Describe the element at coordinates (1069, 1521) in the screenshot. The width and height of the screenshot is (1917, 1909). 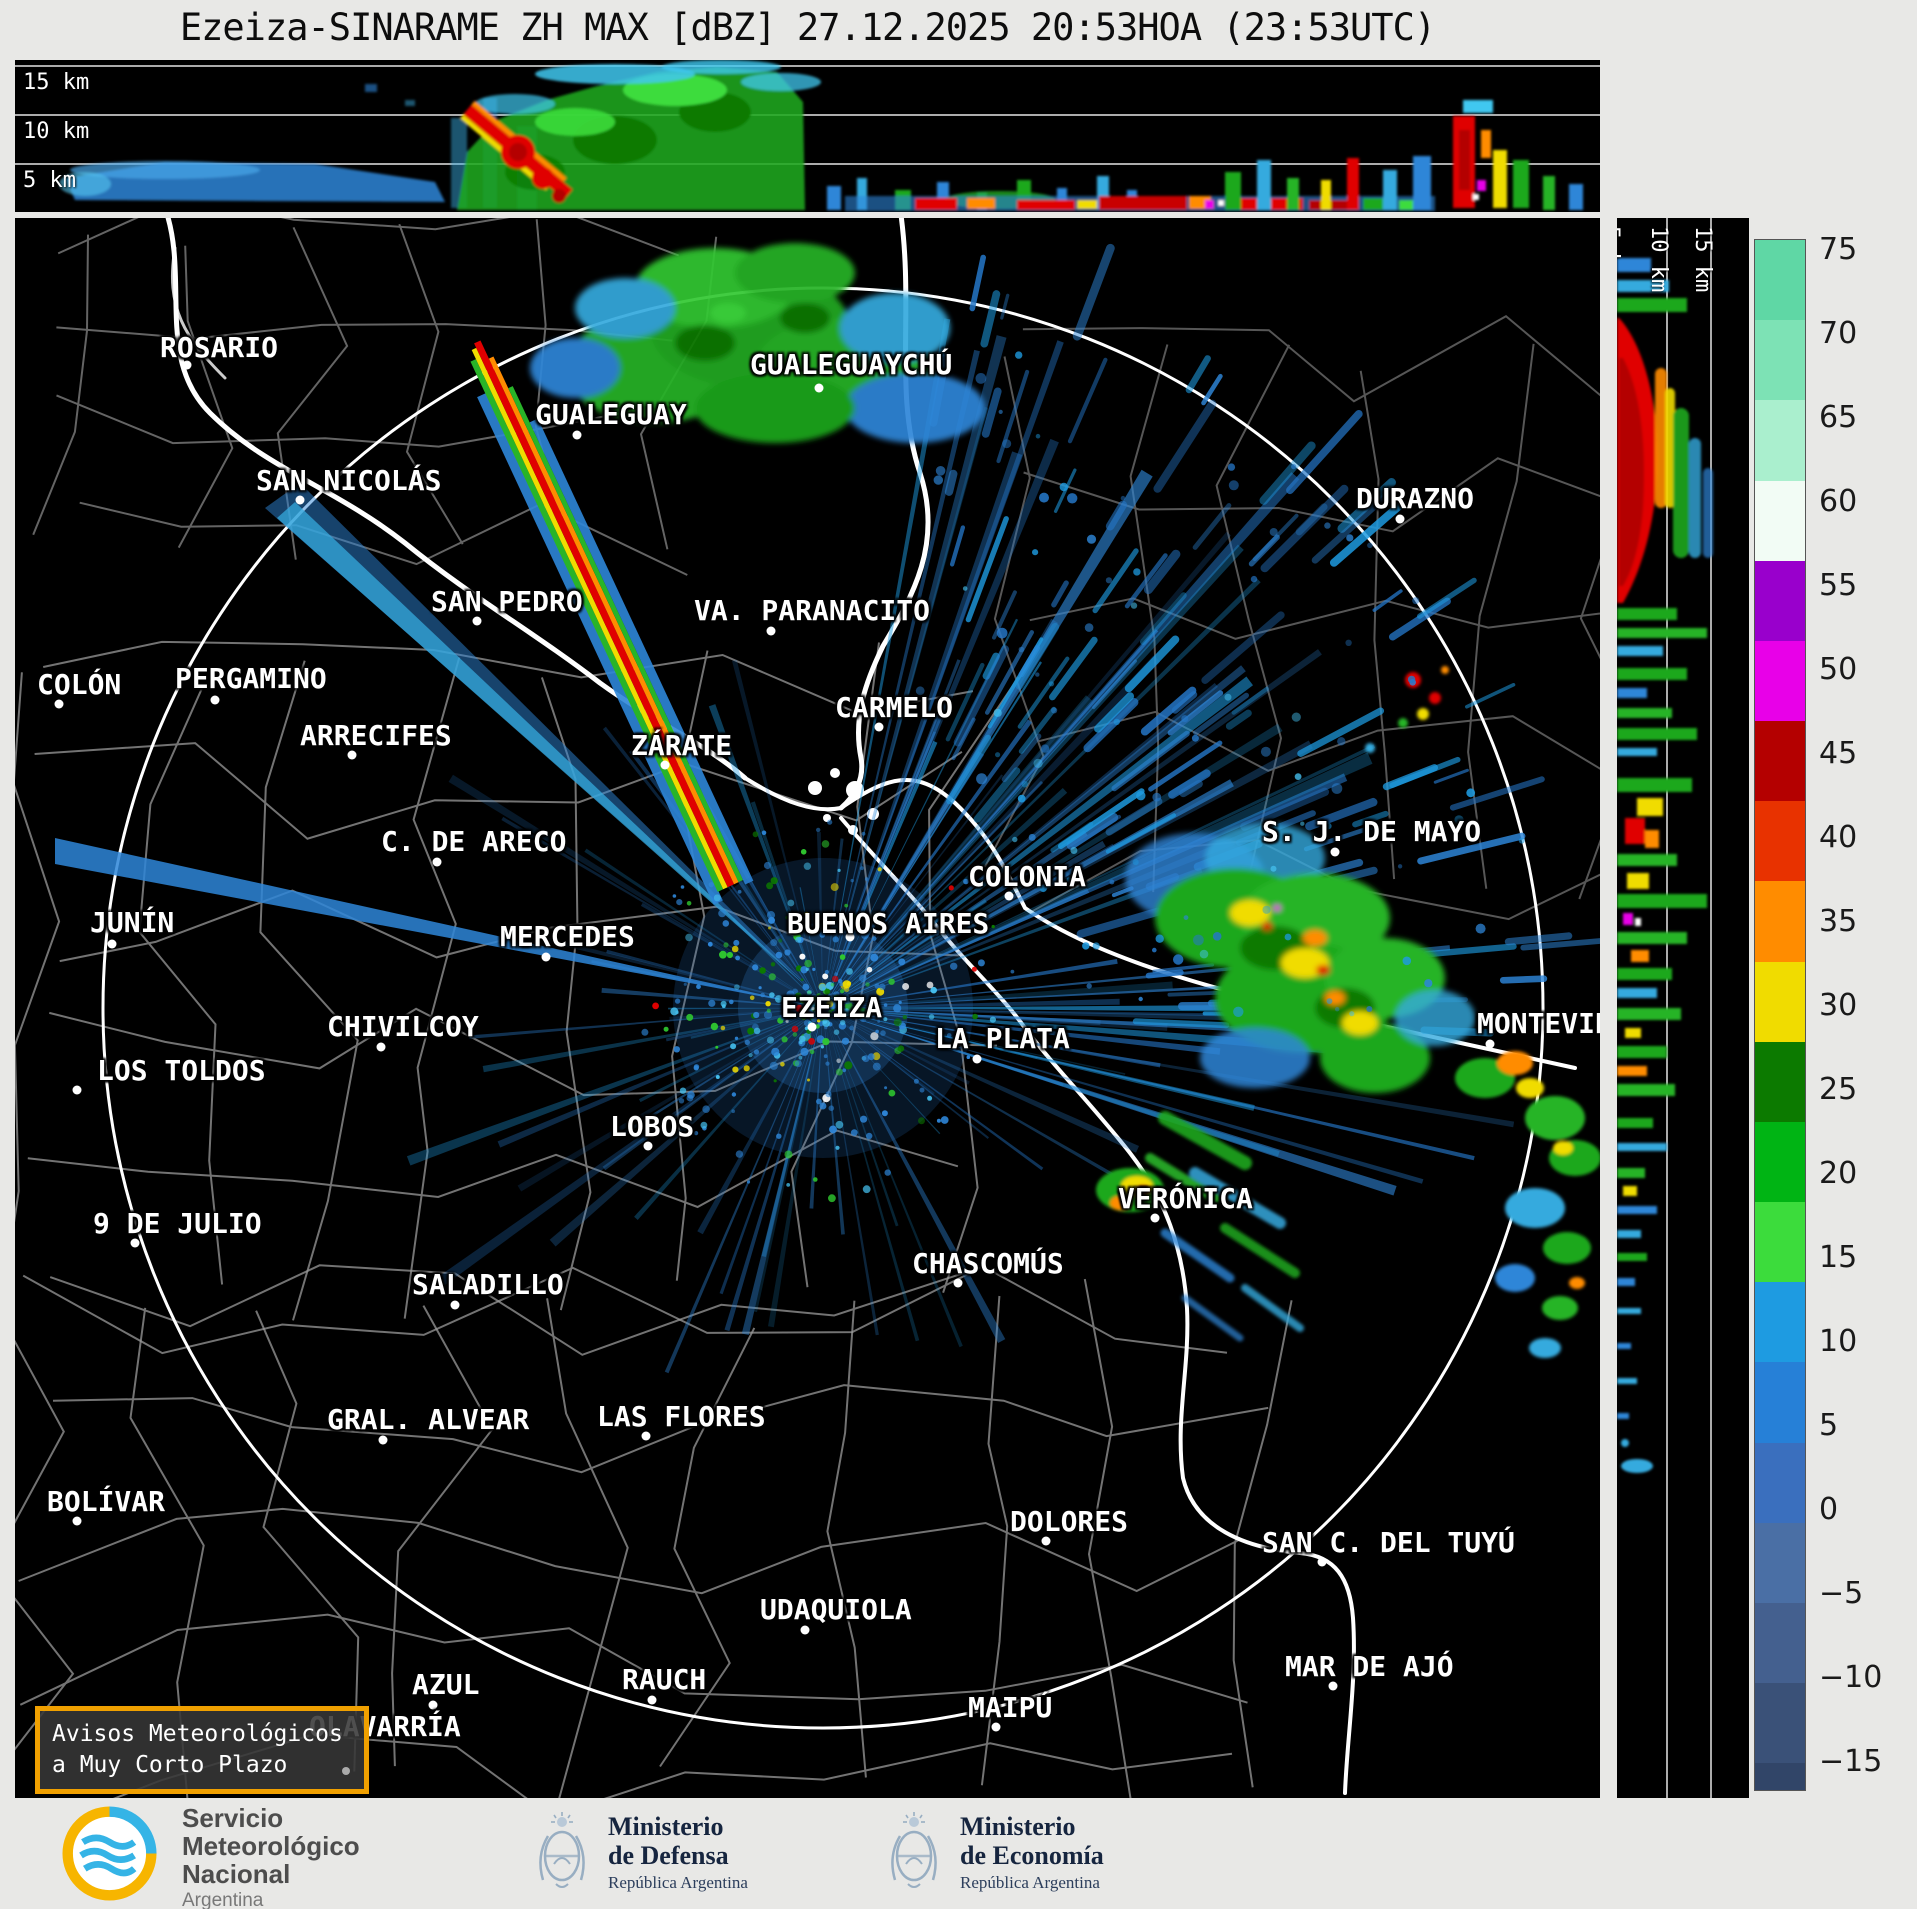
I see `city-label: DOLORES` at that location.